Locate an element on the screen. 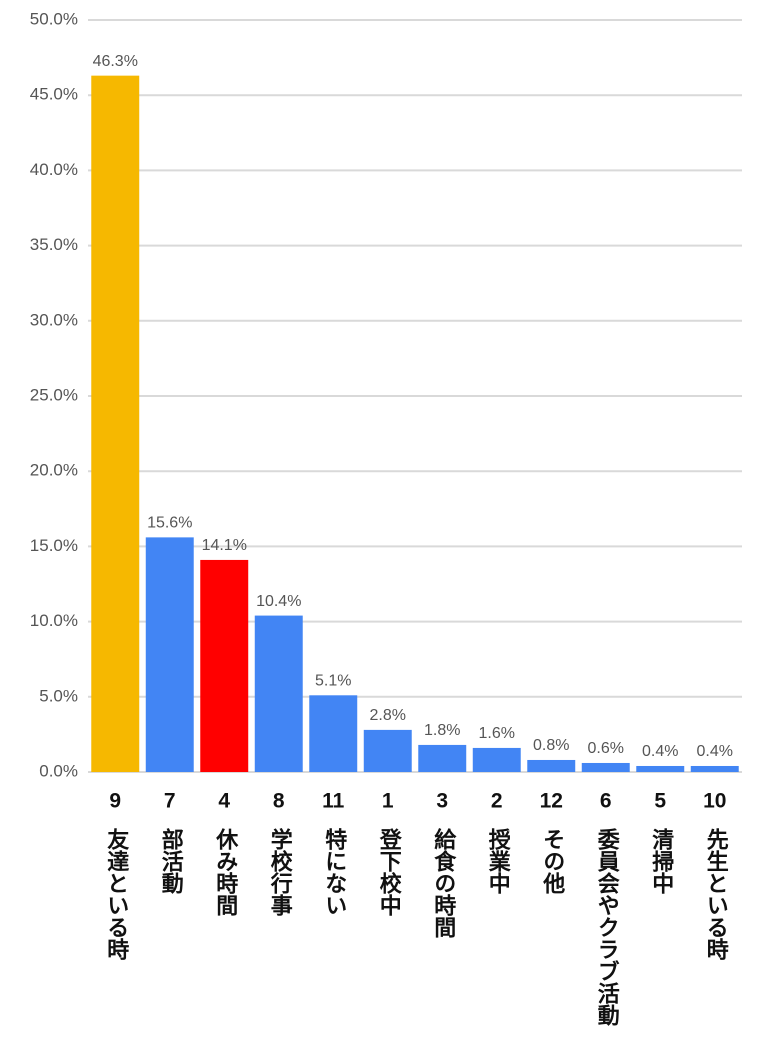  category-number: 8 is located at coordinates (279, 801).